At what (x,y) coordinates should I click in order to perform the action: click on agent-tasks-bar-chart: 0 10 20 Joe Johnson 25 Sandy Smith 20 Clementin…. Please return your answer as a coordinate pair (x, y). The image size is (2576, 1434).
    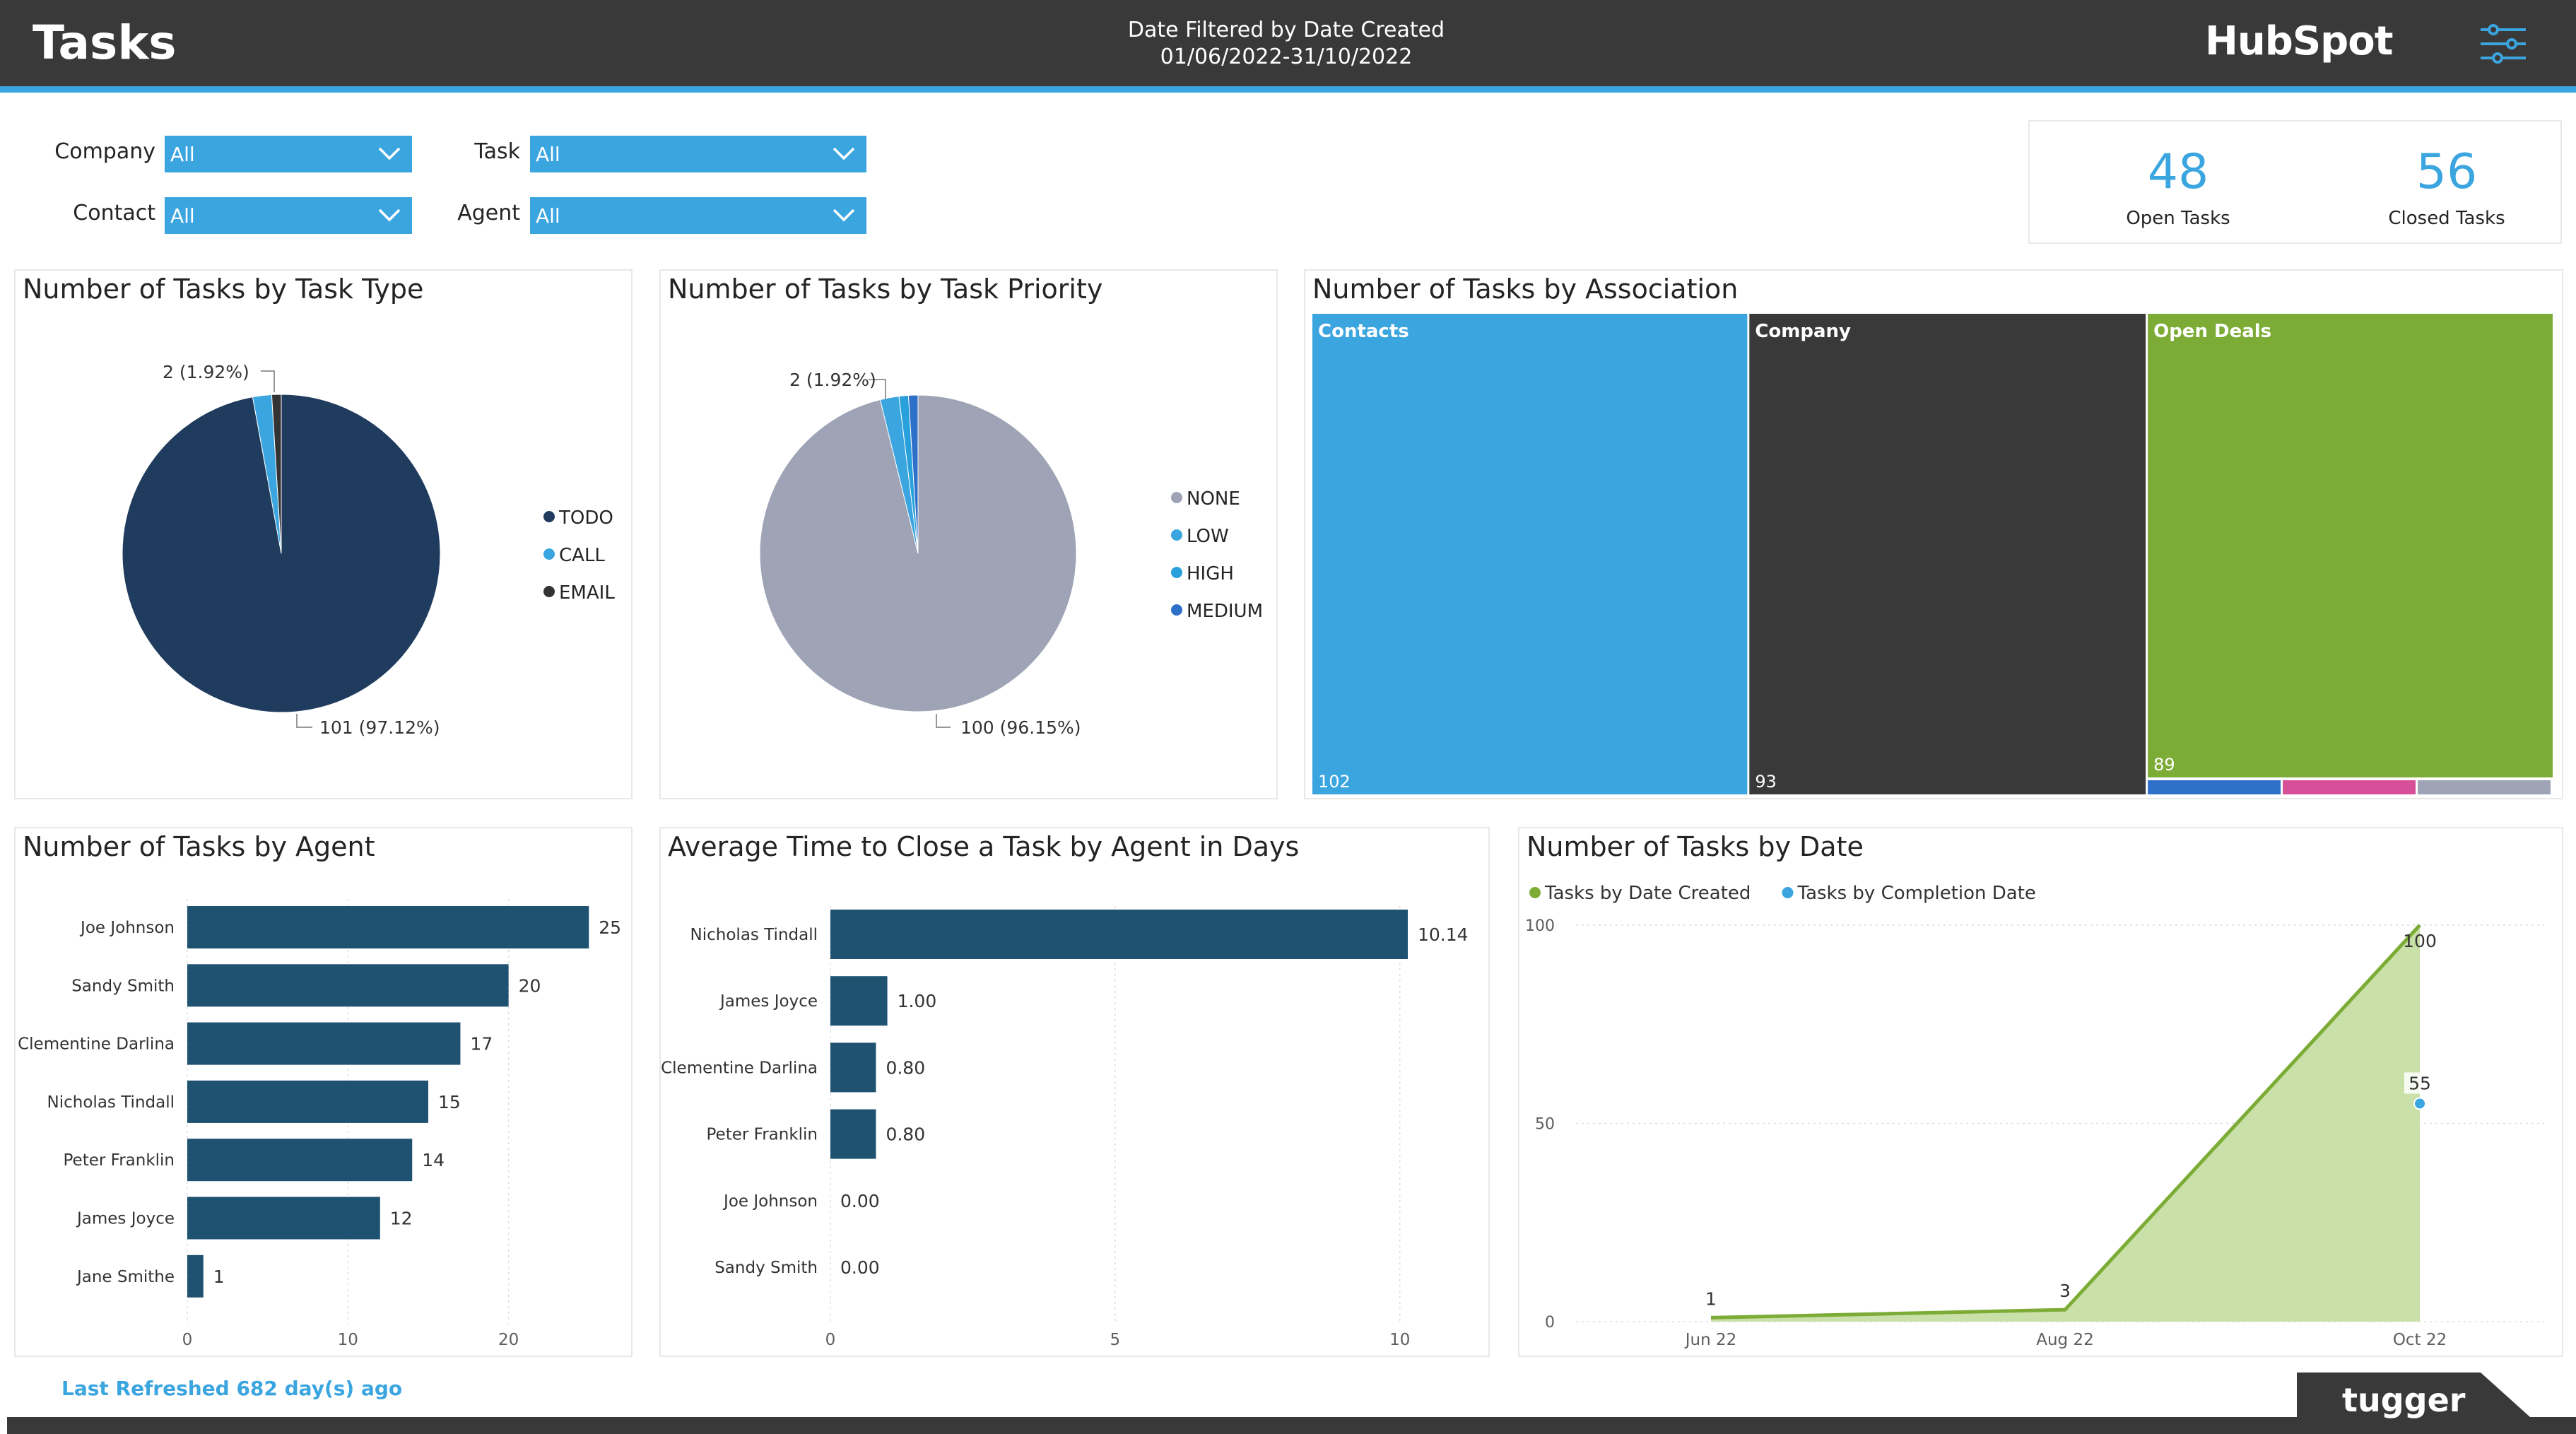
    Looking at the image, I should click on (319, 1124).